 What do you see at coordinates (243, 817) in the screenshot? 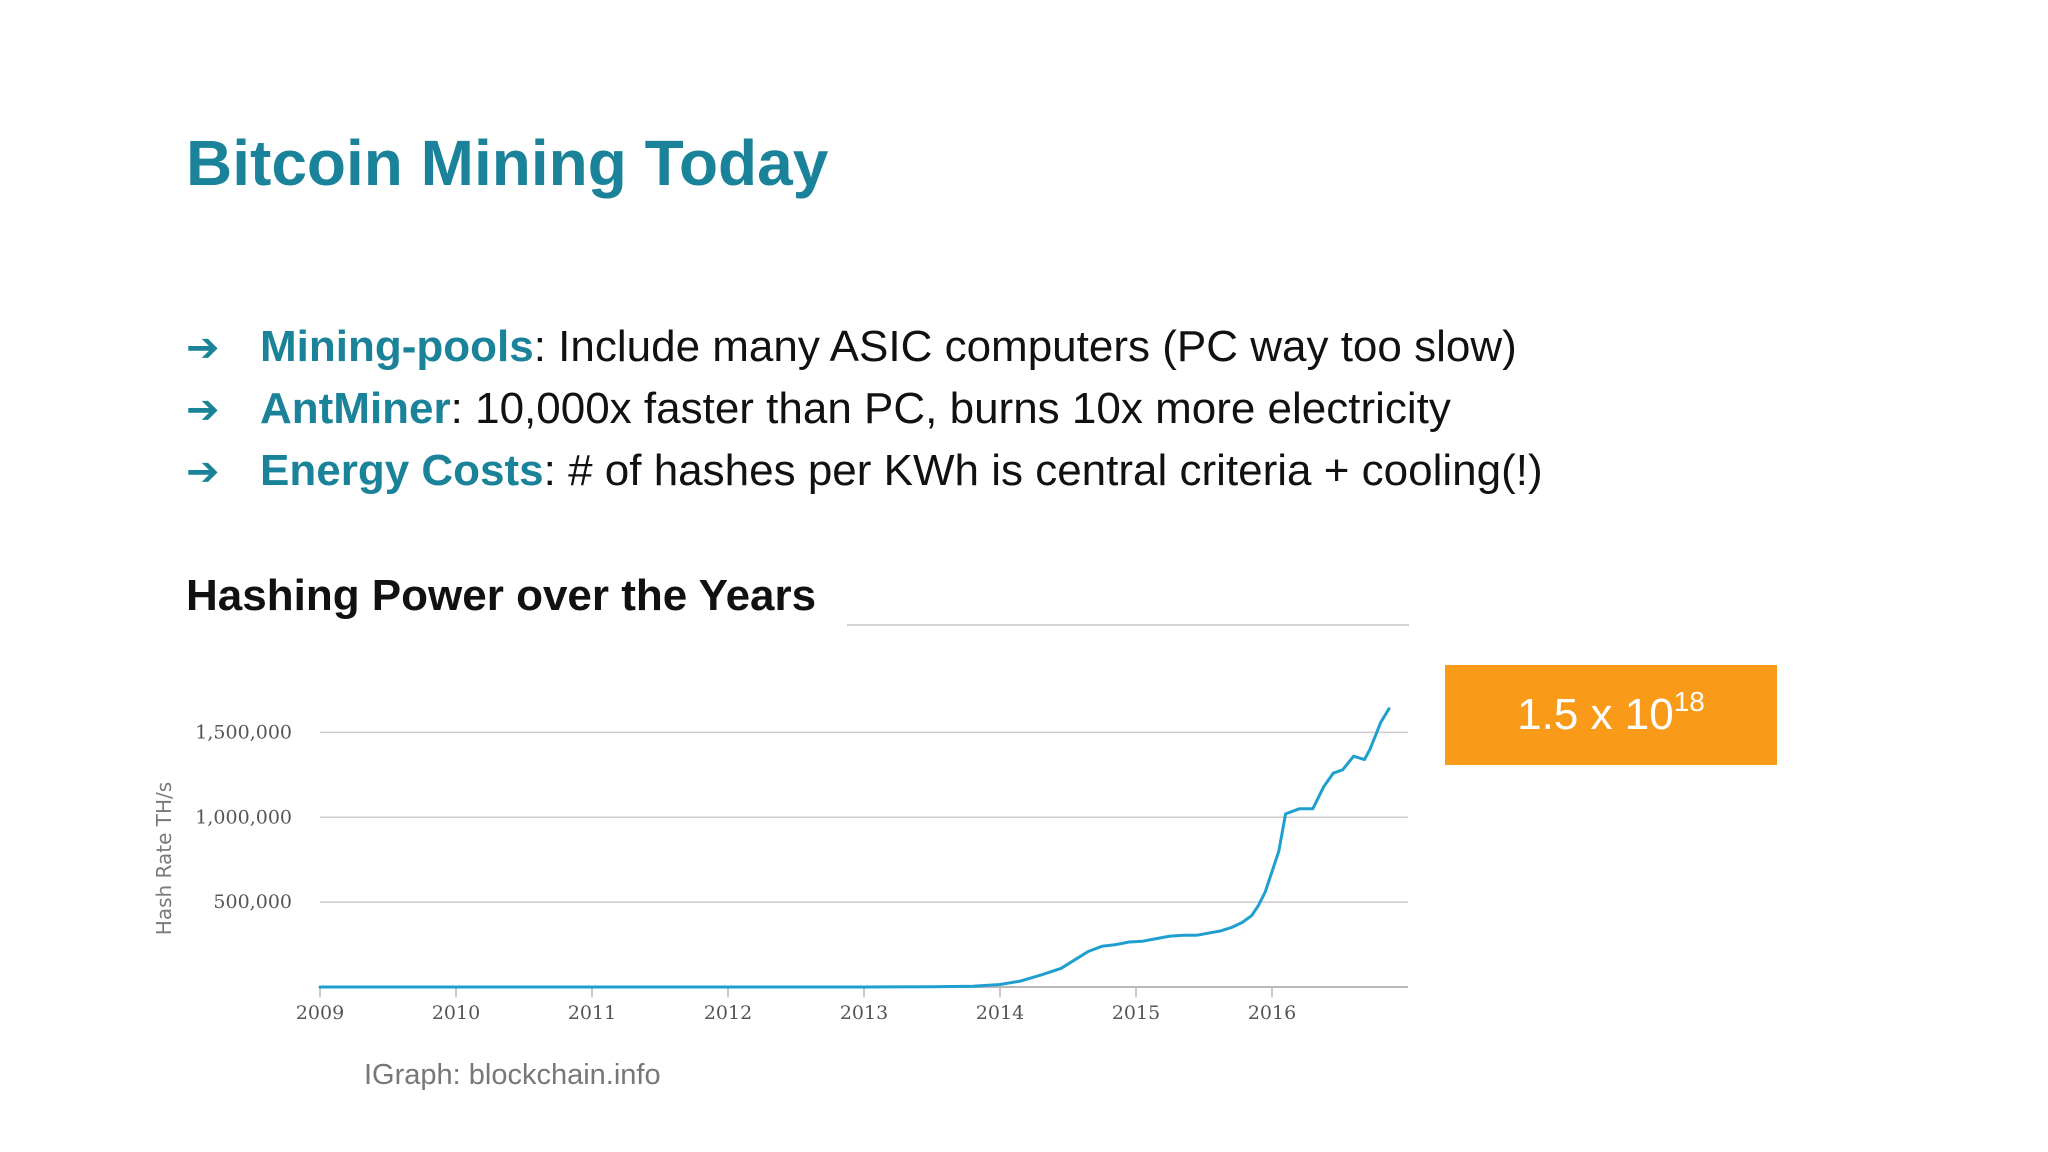
I see `y-tick-label: 1,000,000` at bounding box center [243, 817].